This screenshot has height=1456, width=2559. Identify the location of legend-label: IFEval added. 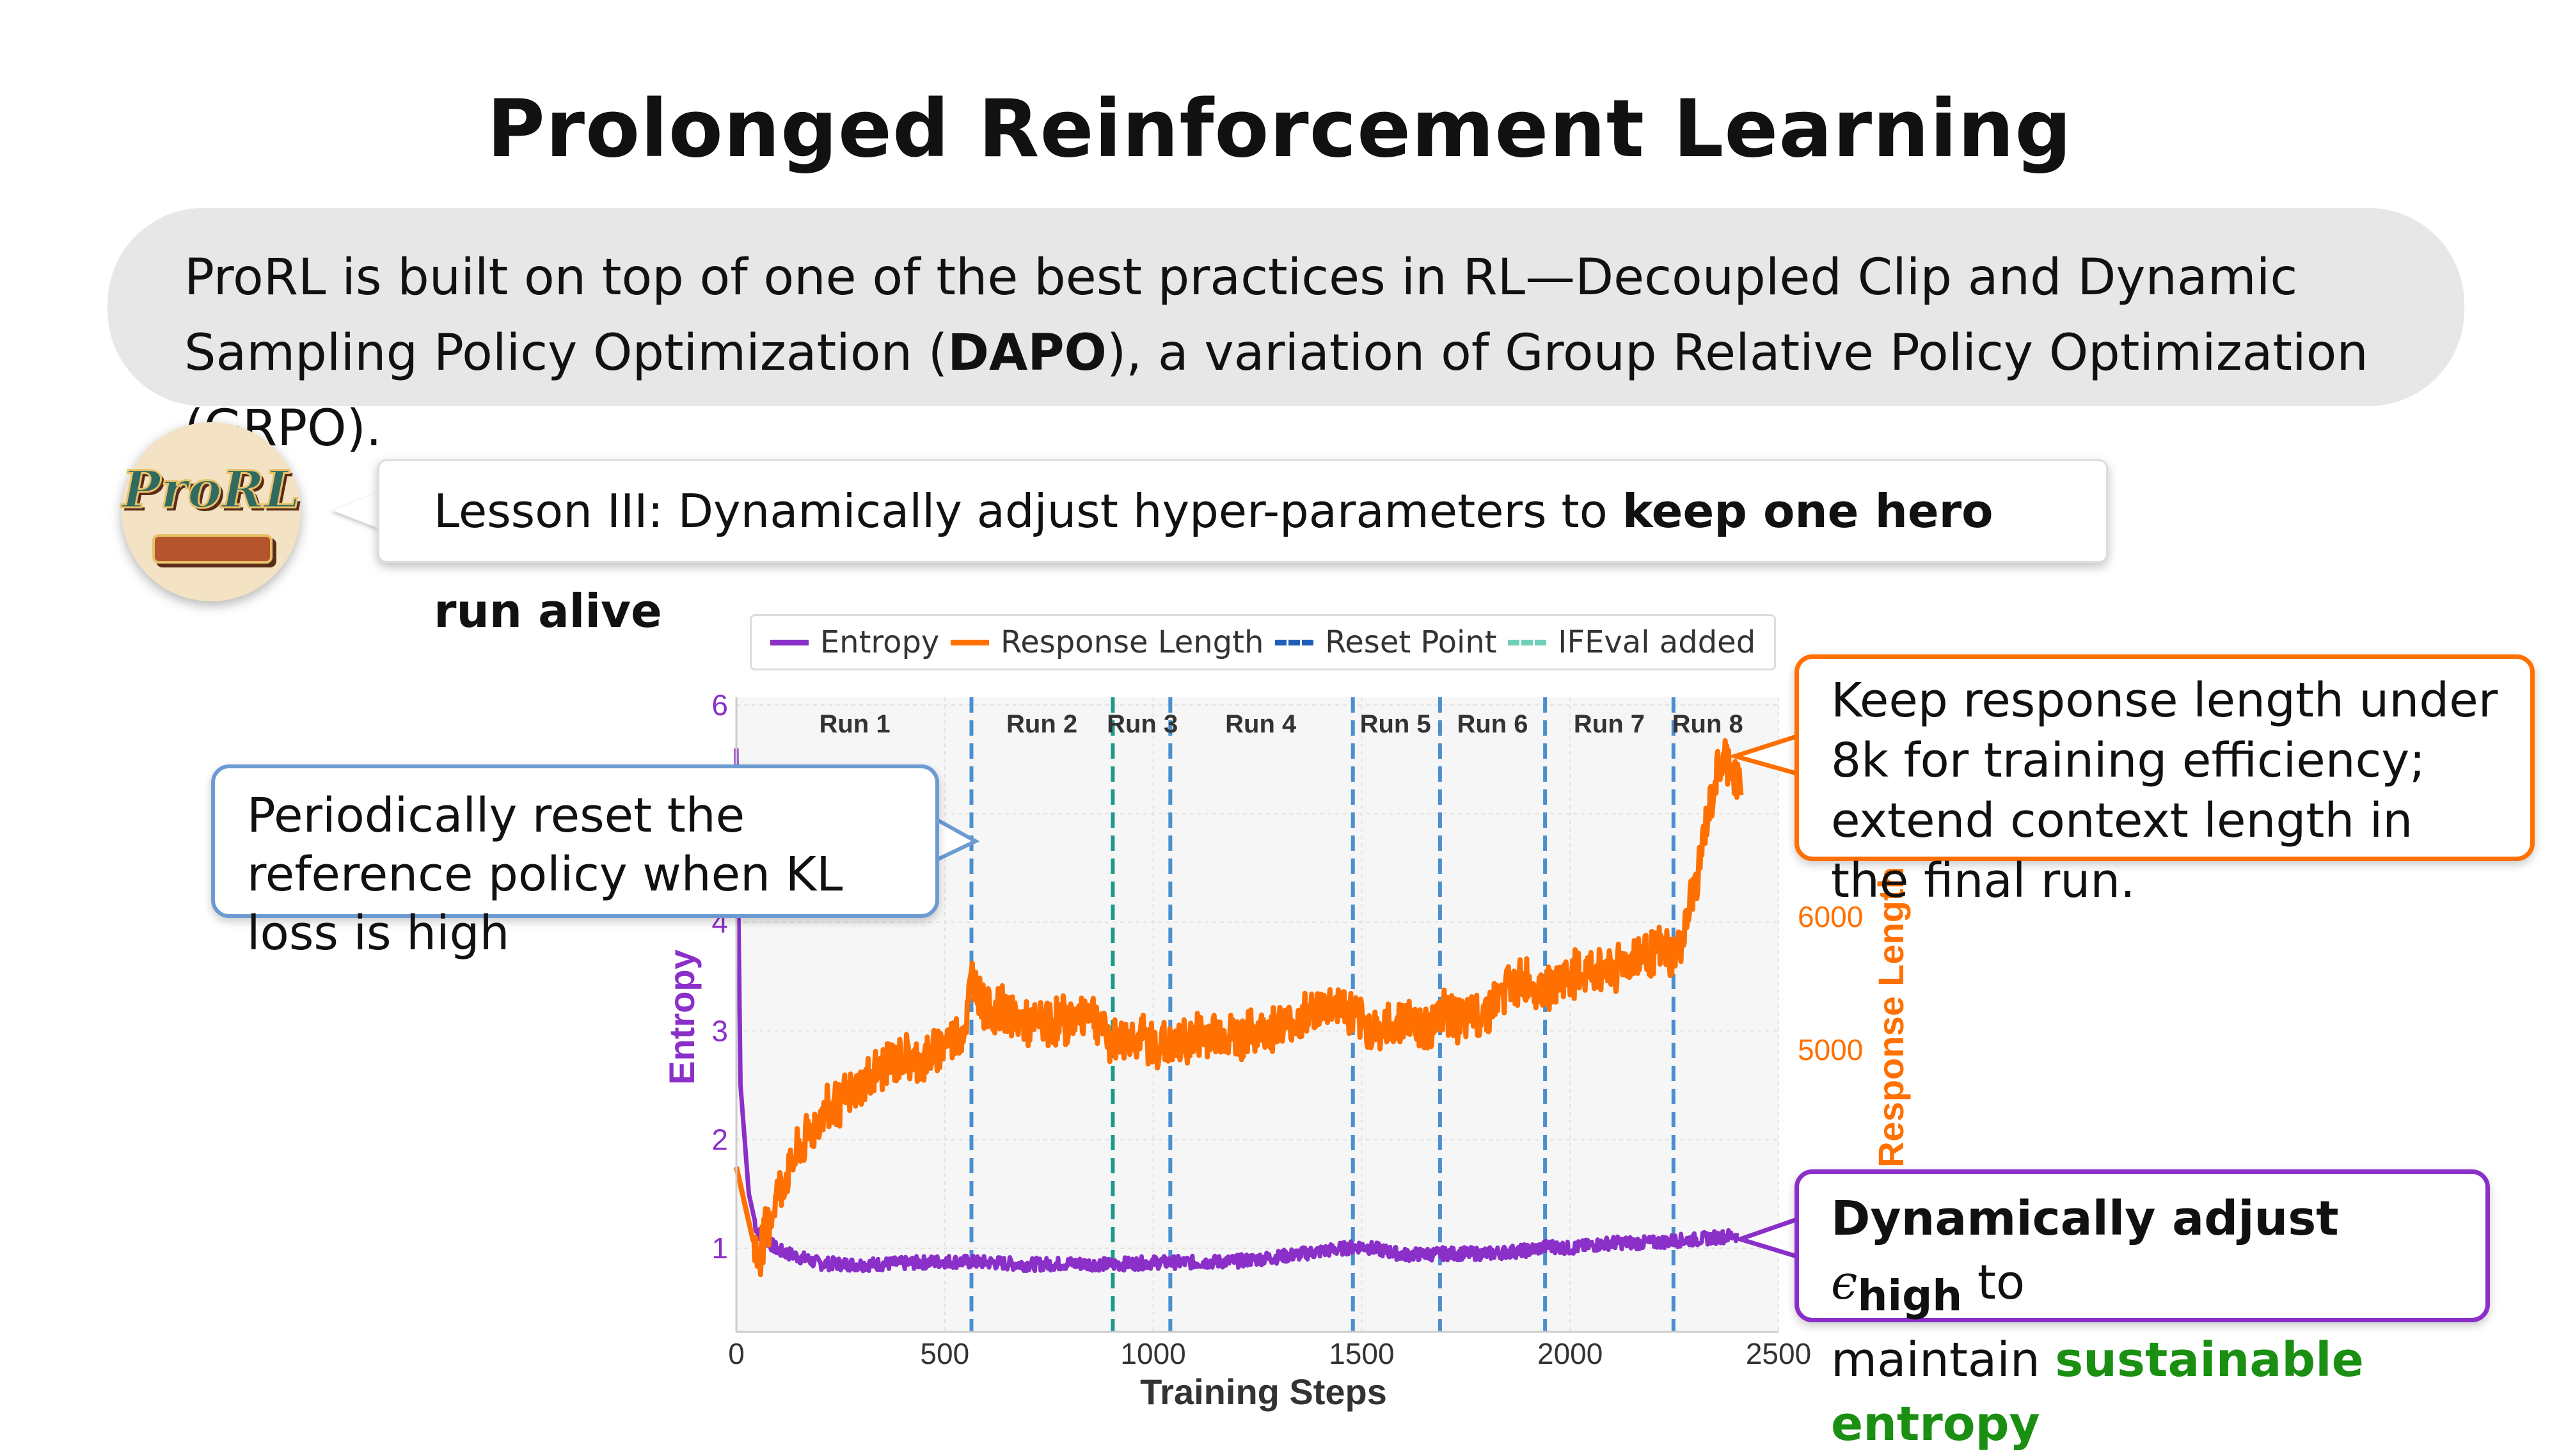
(1657, 642).